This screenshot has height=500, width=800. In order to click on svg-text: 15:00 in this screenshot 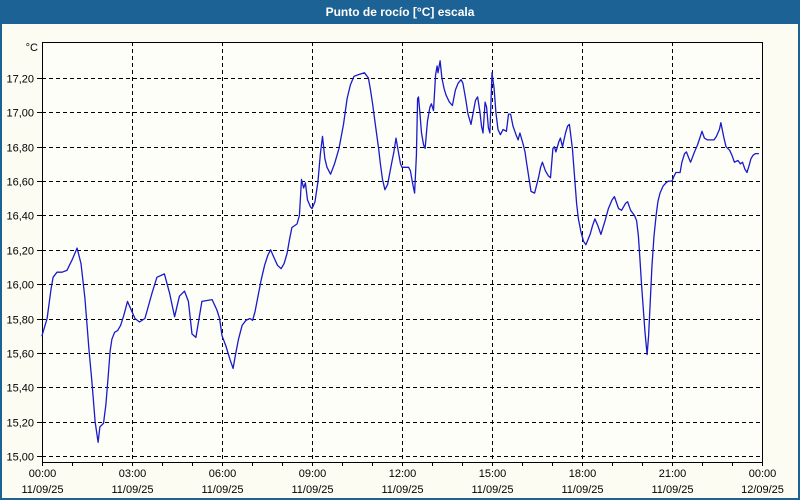, I will do `click(493, 474)`.